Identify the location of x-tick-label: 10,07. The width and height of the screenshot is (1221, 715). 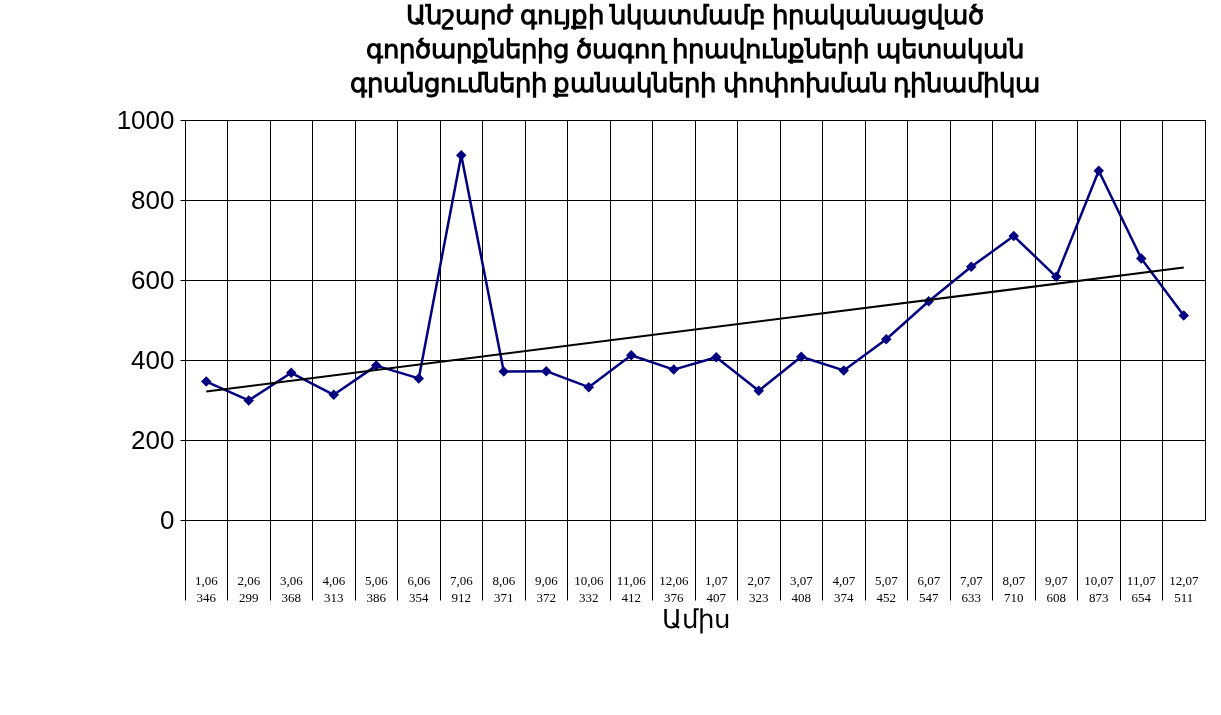
(1099, 580).